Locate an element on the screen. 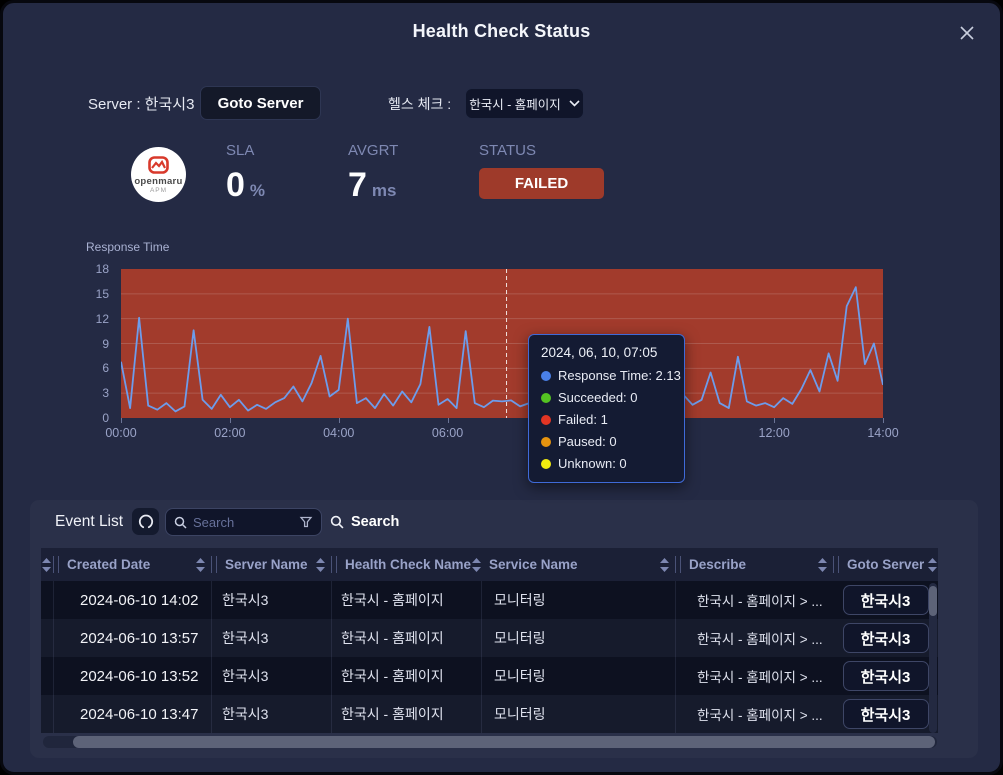 This screenshot has height=775, width=1003. tooltip-row-text: Succeeded: 0 is located at coordinates (598, 397).